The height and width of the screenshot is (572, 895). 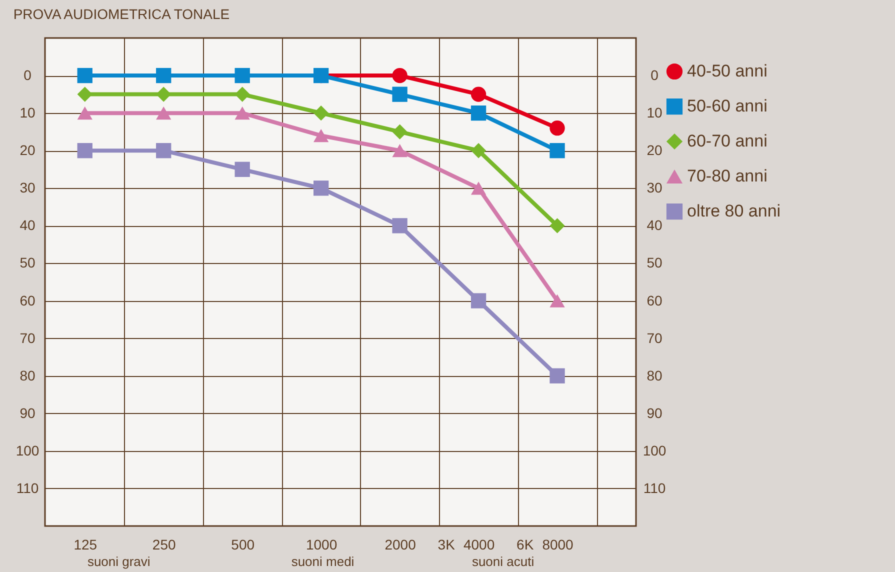 What do you see at coordinates (654, 75) in the screenshot?
I see `y2-tick-label: 0` at bounding box center [654, 75].